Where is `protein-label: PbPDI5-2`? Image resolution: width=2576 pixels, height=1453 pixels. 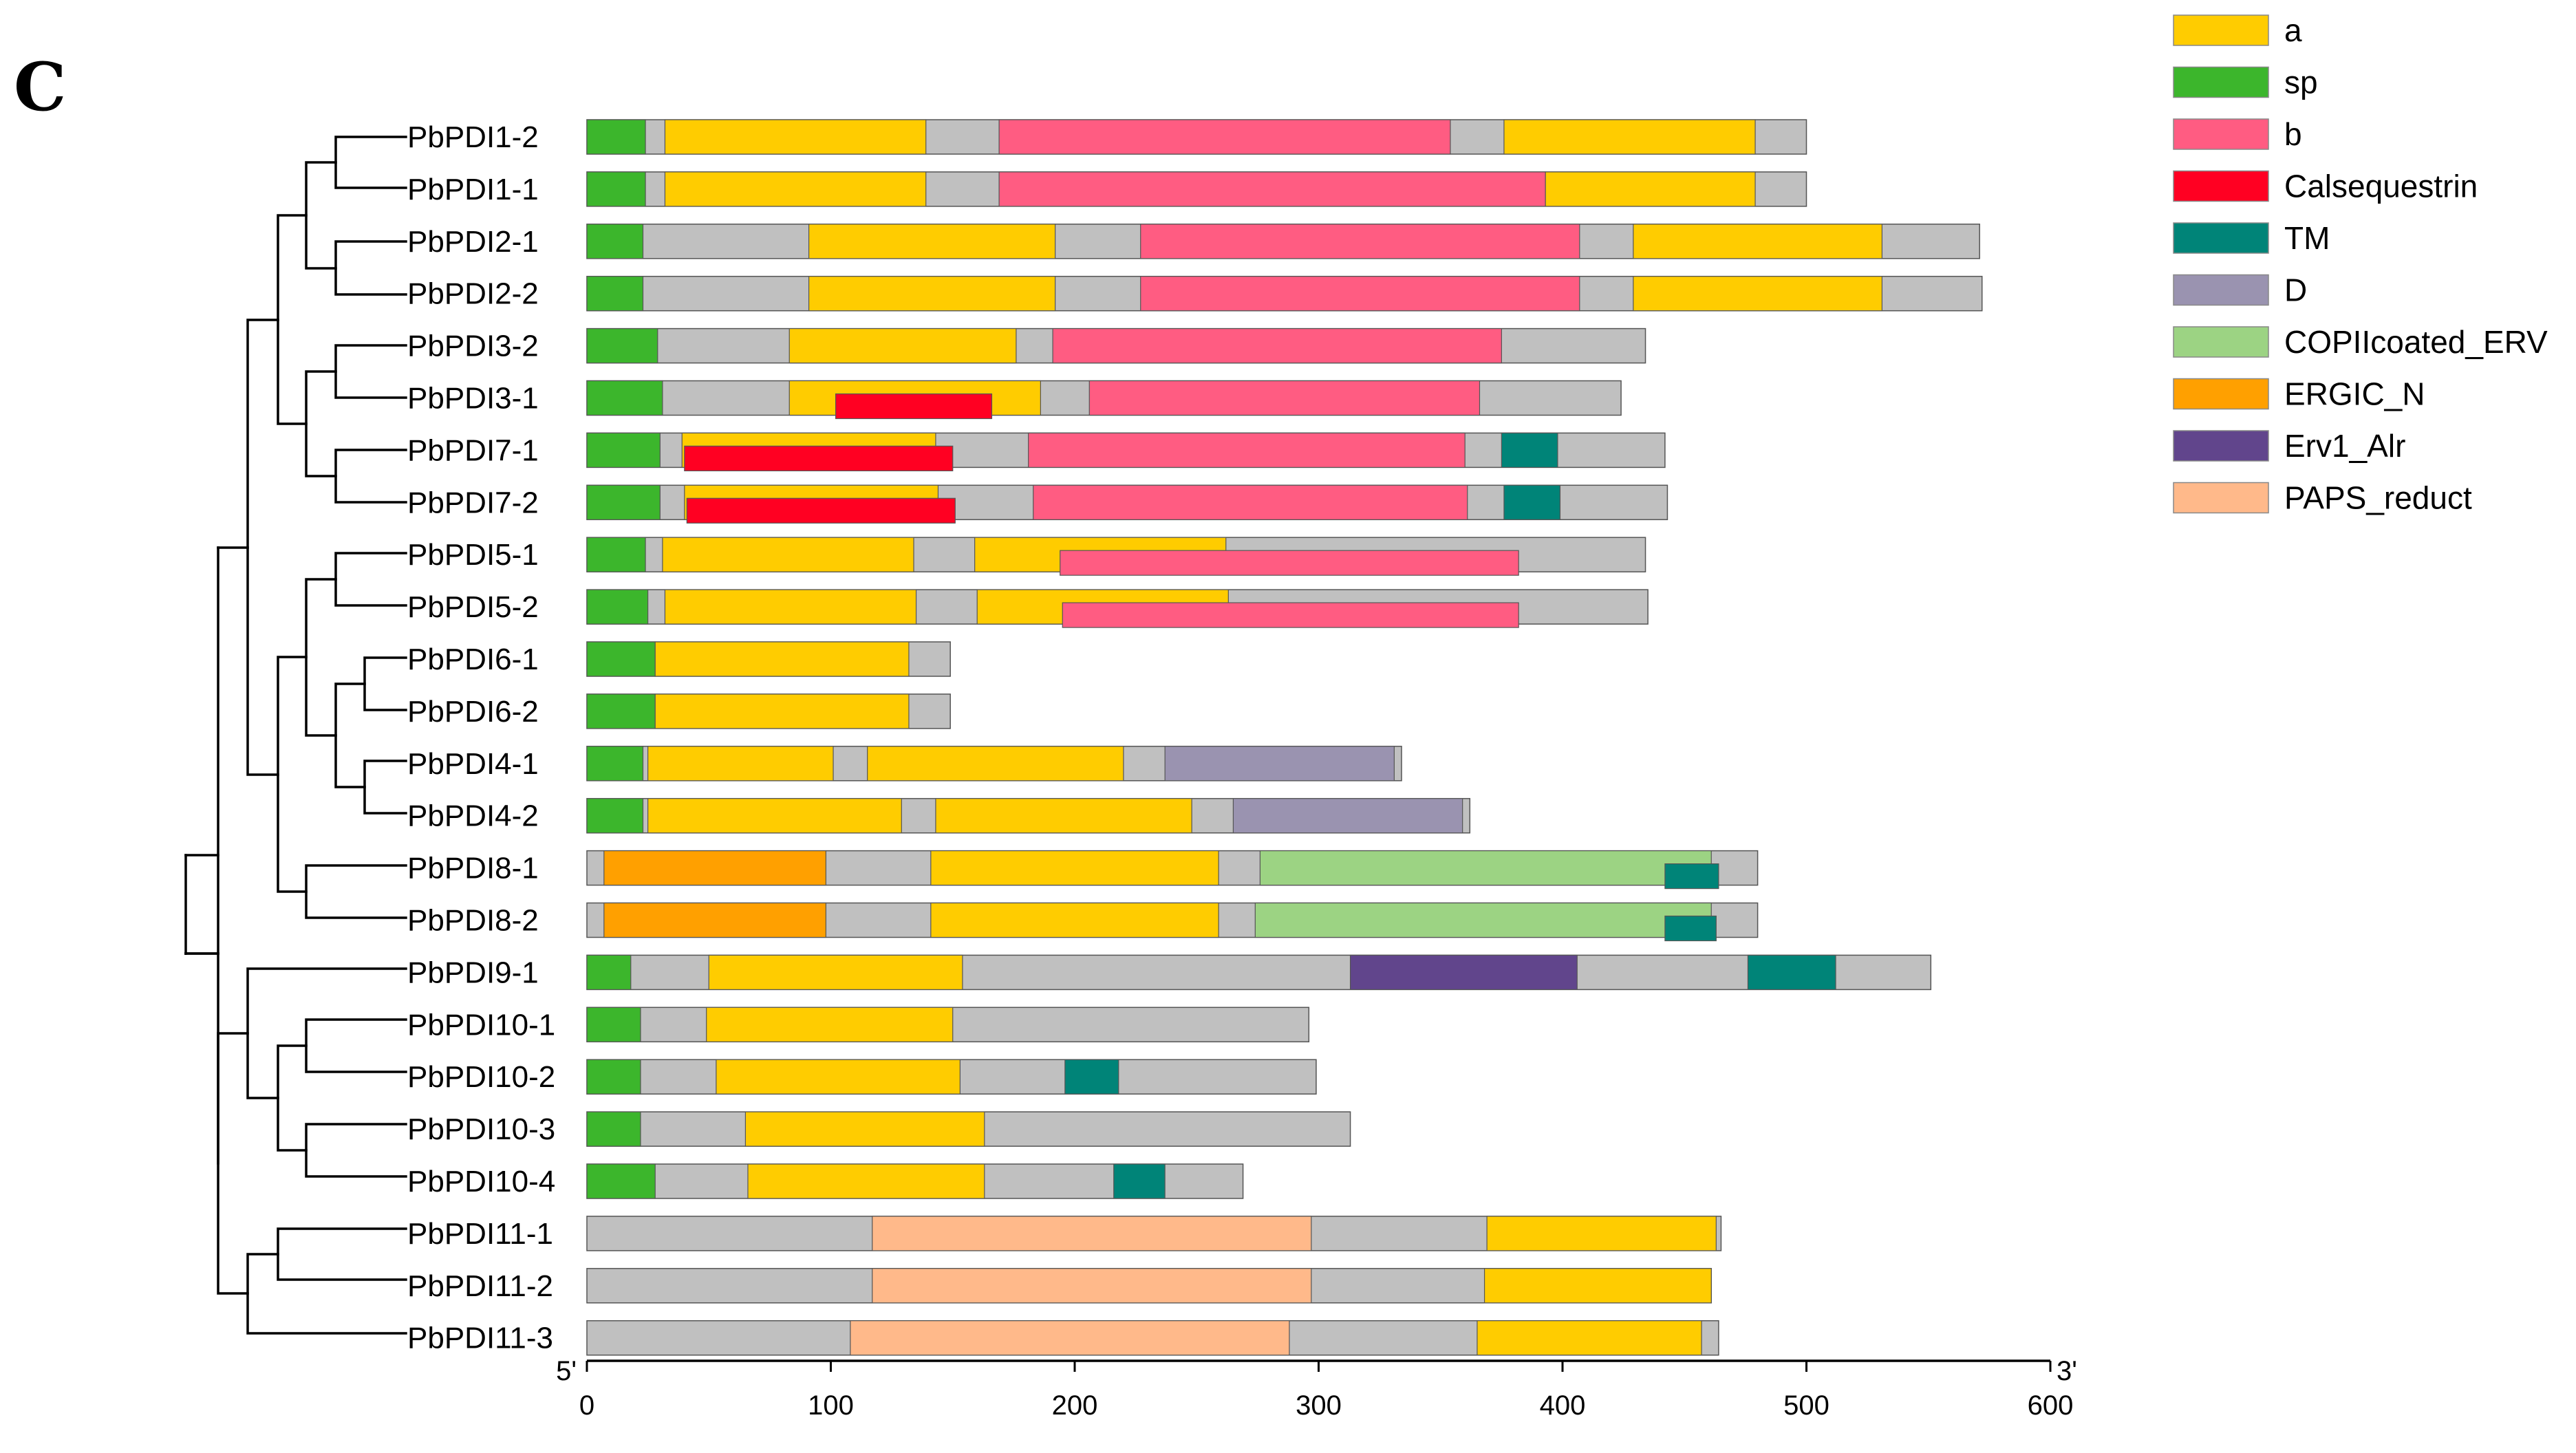 protein-label: PbPDI5-2 is located at coordinates (473, 607).